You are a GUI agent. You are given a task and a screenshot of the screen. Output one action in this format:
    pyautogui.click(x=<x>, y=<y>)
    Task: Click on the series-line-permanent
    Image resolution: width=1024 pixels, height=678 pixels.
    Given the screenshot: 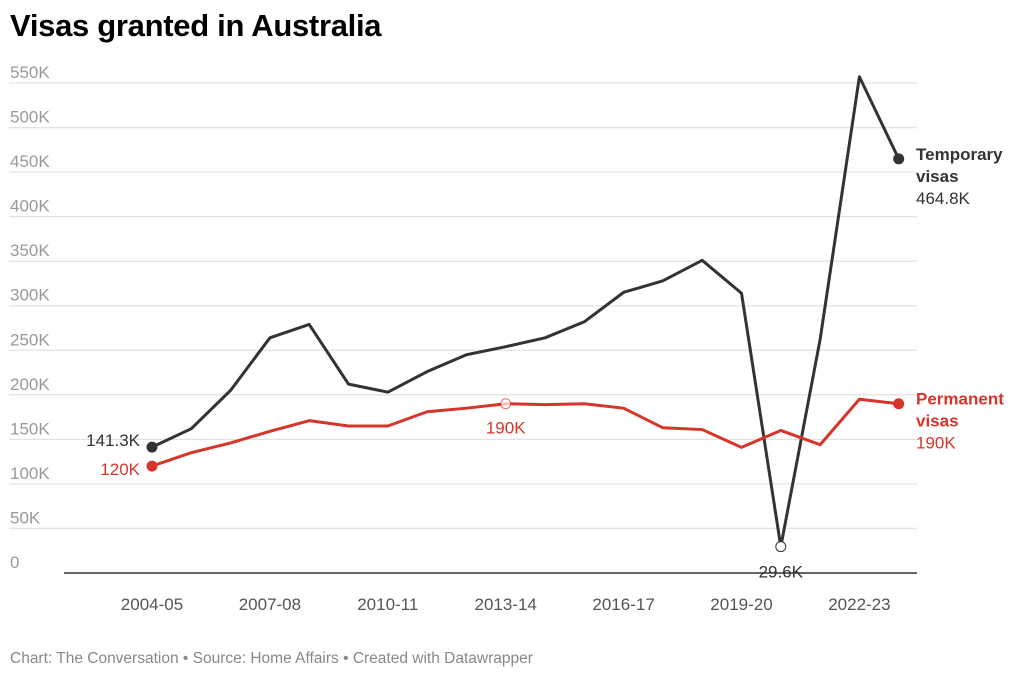 What is the action you would take?
    pyautogui.click(x=525, y=432)
    